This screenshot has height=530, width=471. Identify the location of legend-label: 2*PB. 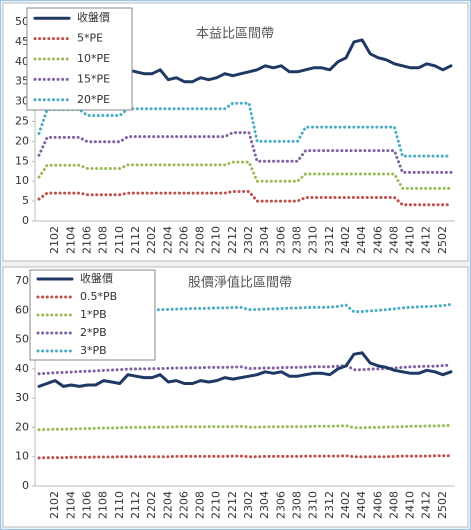
(93, 332).